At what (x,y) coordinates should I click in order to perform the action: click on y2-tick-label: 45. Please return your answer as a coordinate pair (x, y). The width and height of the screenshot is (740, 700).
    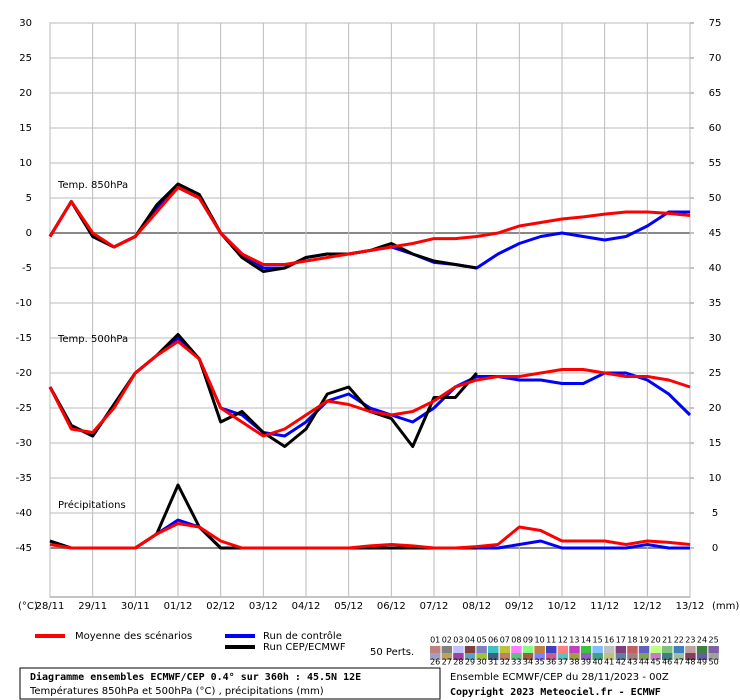
    Looking at the image, I should click on (715, 233).